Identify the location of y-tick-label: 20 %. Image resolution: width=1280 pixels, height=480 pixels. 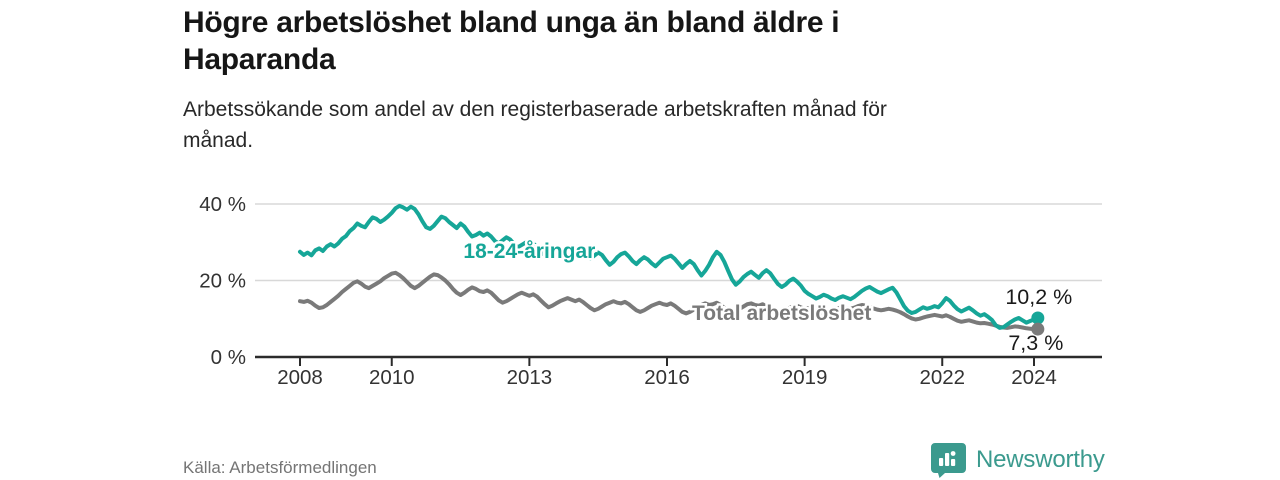
(222, 281).